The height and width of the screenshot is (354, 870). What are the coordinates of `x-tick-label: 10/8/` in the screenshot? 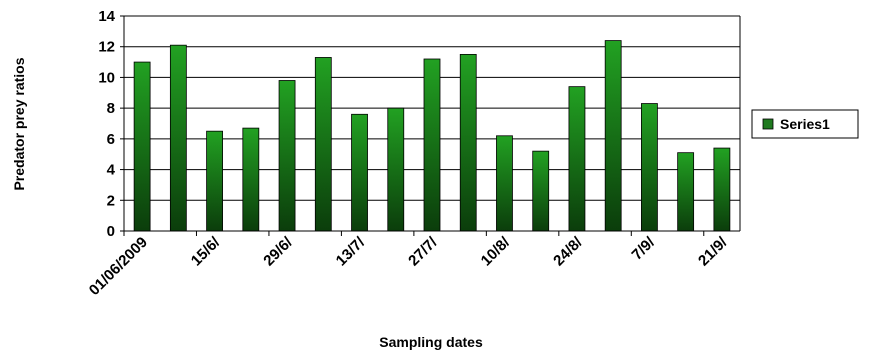 It's located at (496, 251).